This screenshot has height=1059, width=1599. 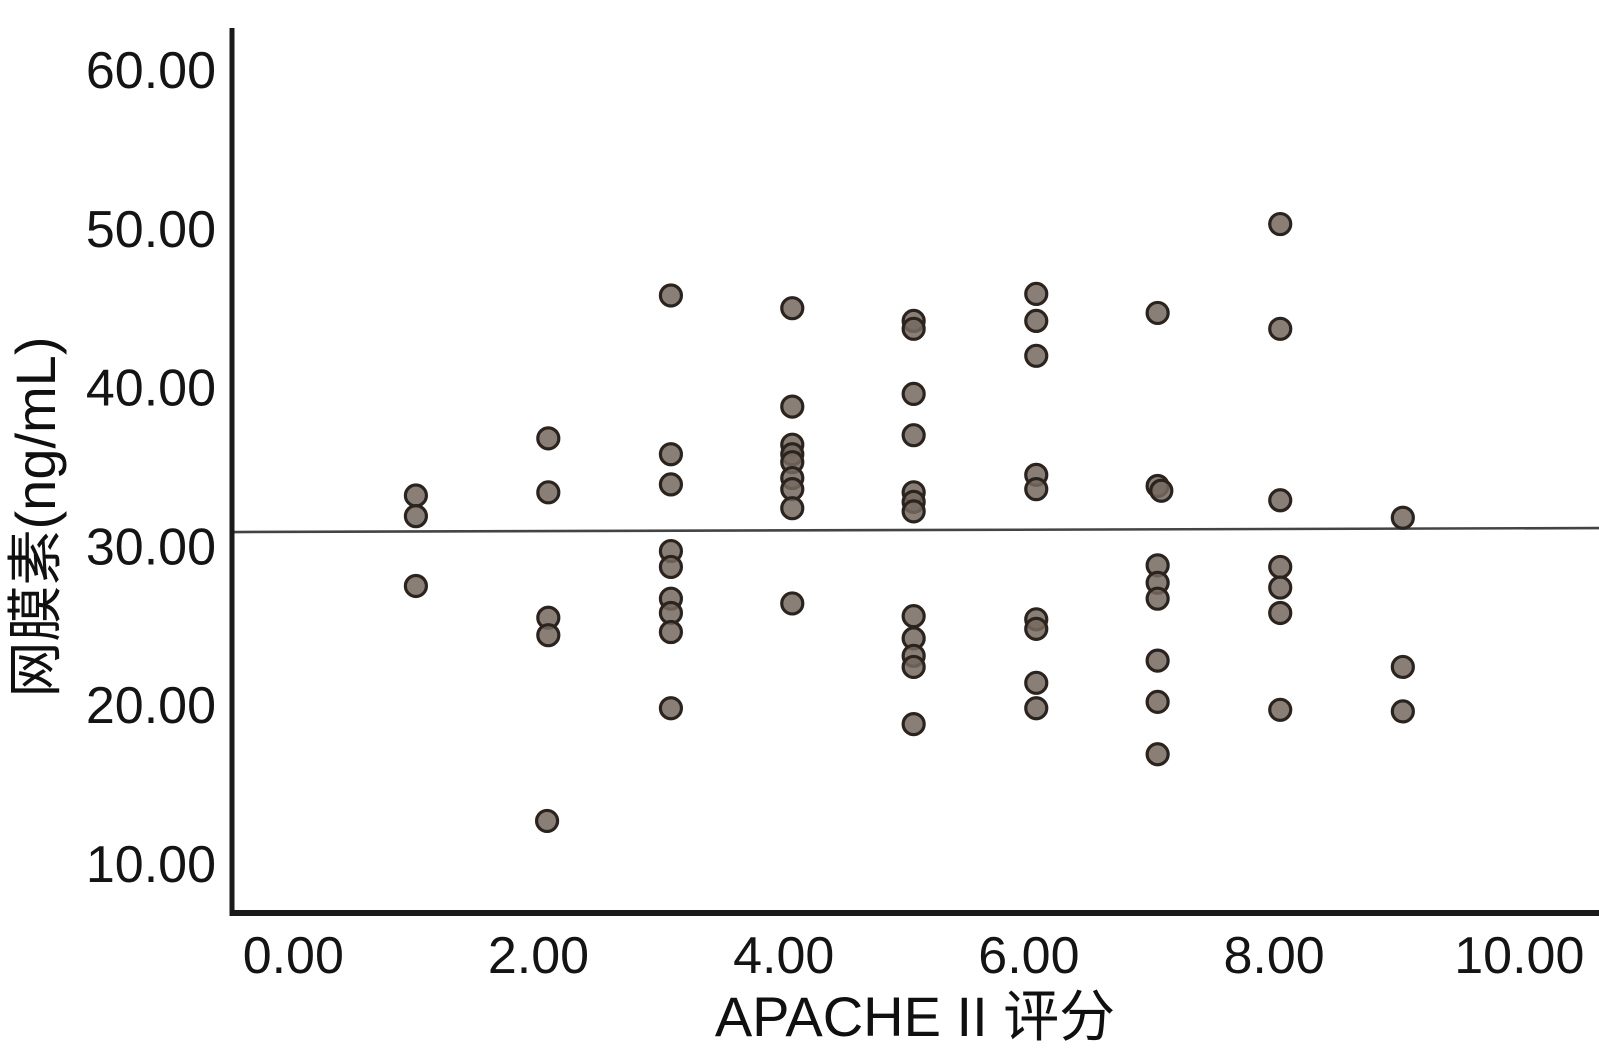 I want to click on y-axis-tick-labels: 10.00 20.00 30.00 40.00 50.00 60.00, so click(x=151, y=468).